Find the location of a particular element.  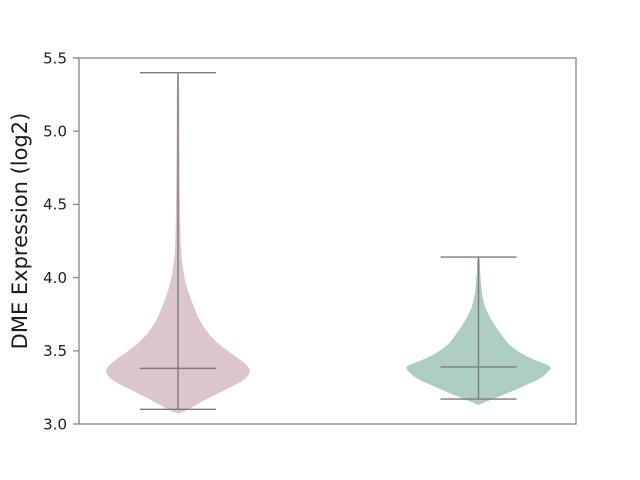

y-tick-label: 4.0 is located at coordinates (55, 278).